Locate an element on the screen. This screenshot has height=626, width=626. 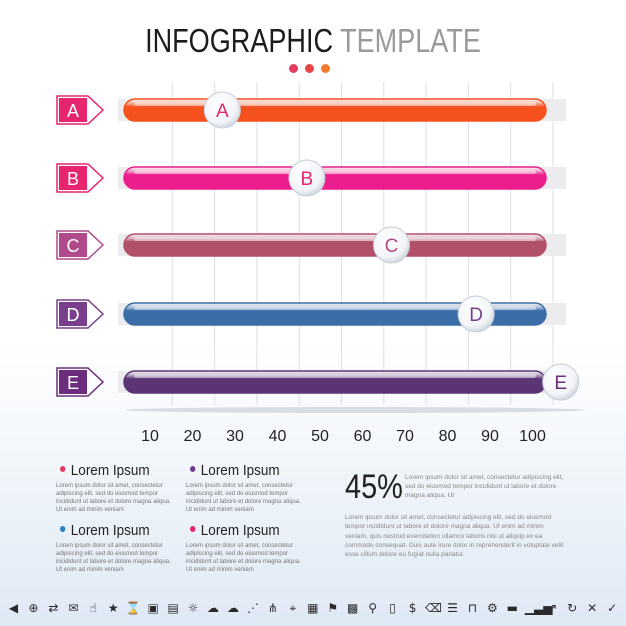
refresh-icon: ↻ is located at coordinates (572, 608).